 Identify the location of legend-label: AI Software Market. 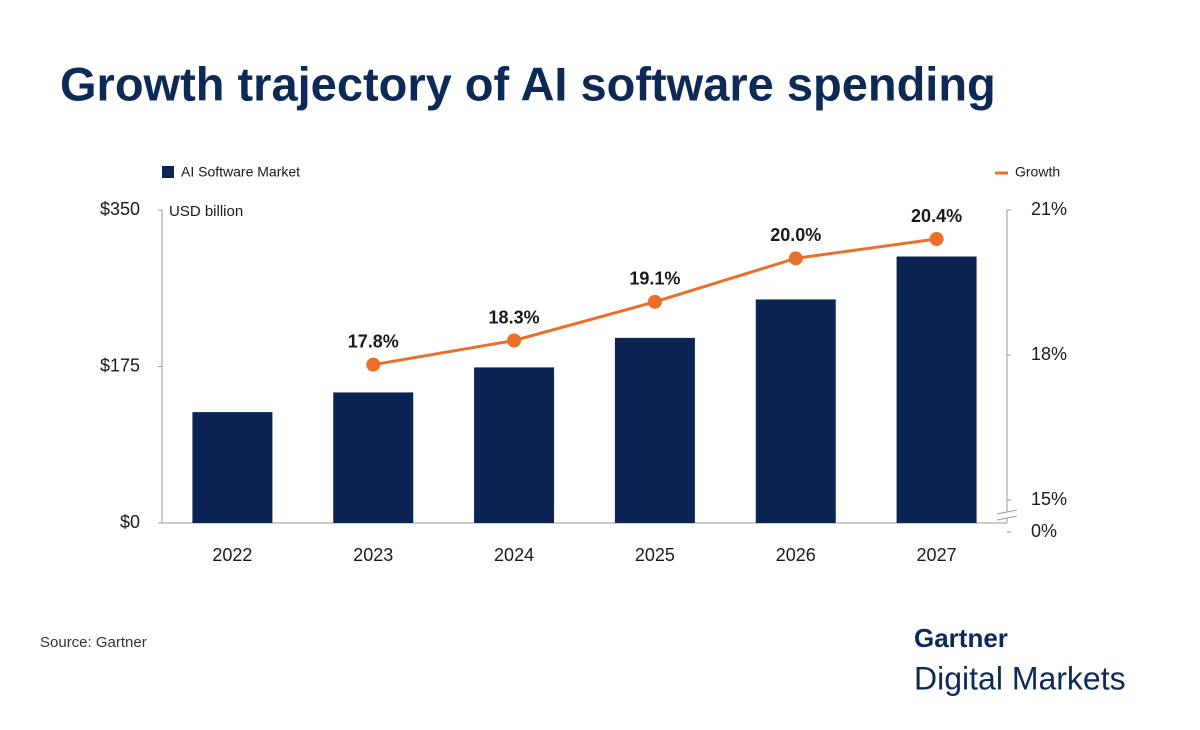
(240, 172).